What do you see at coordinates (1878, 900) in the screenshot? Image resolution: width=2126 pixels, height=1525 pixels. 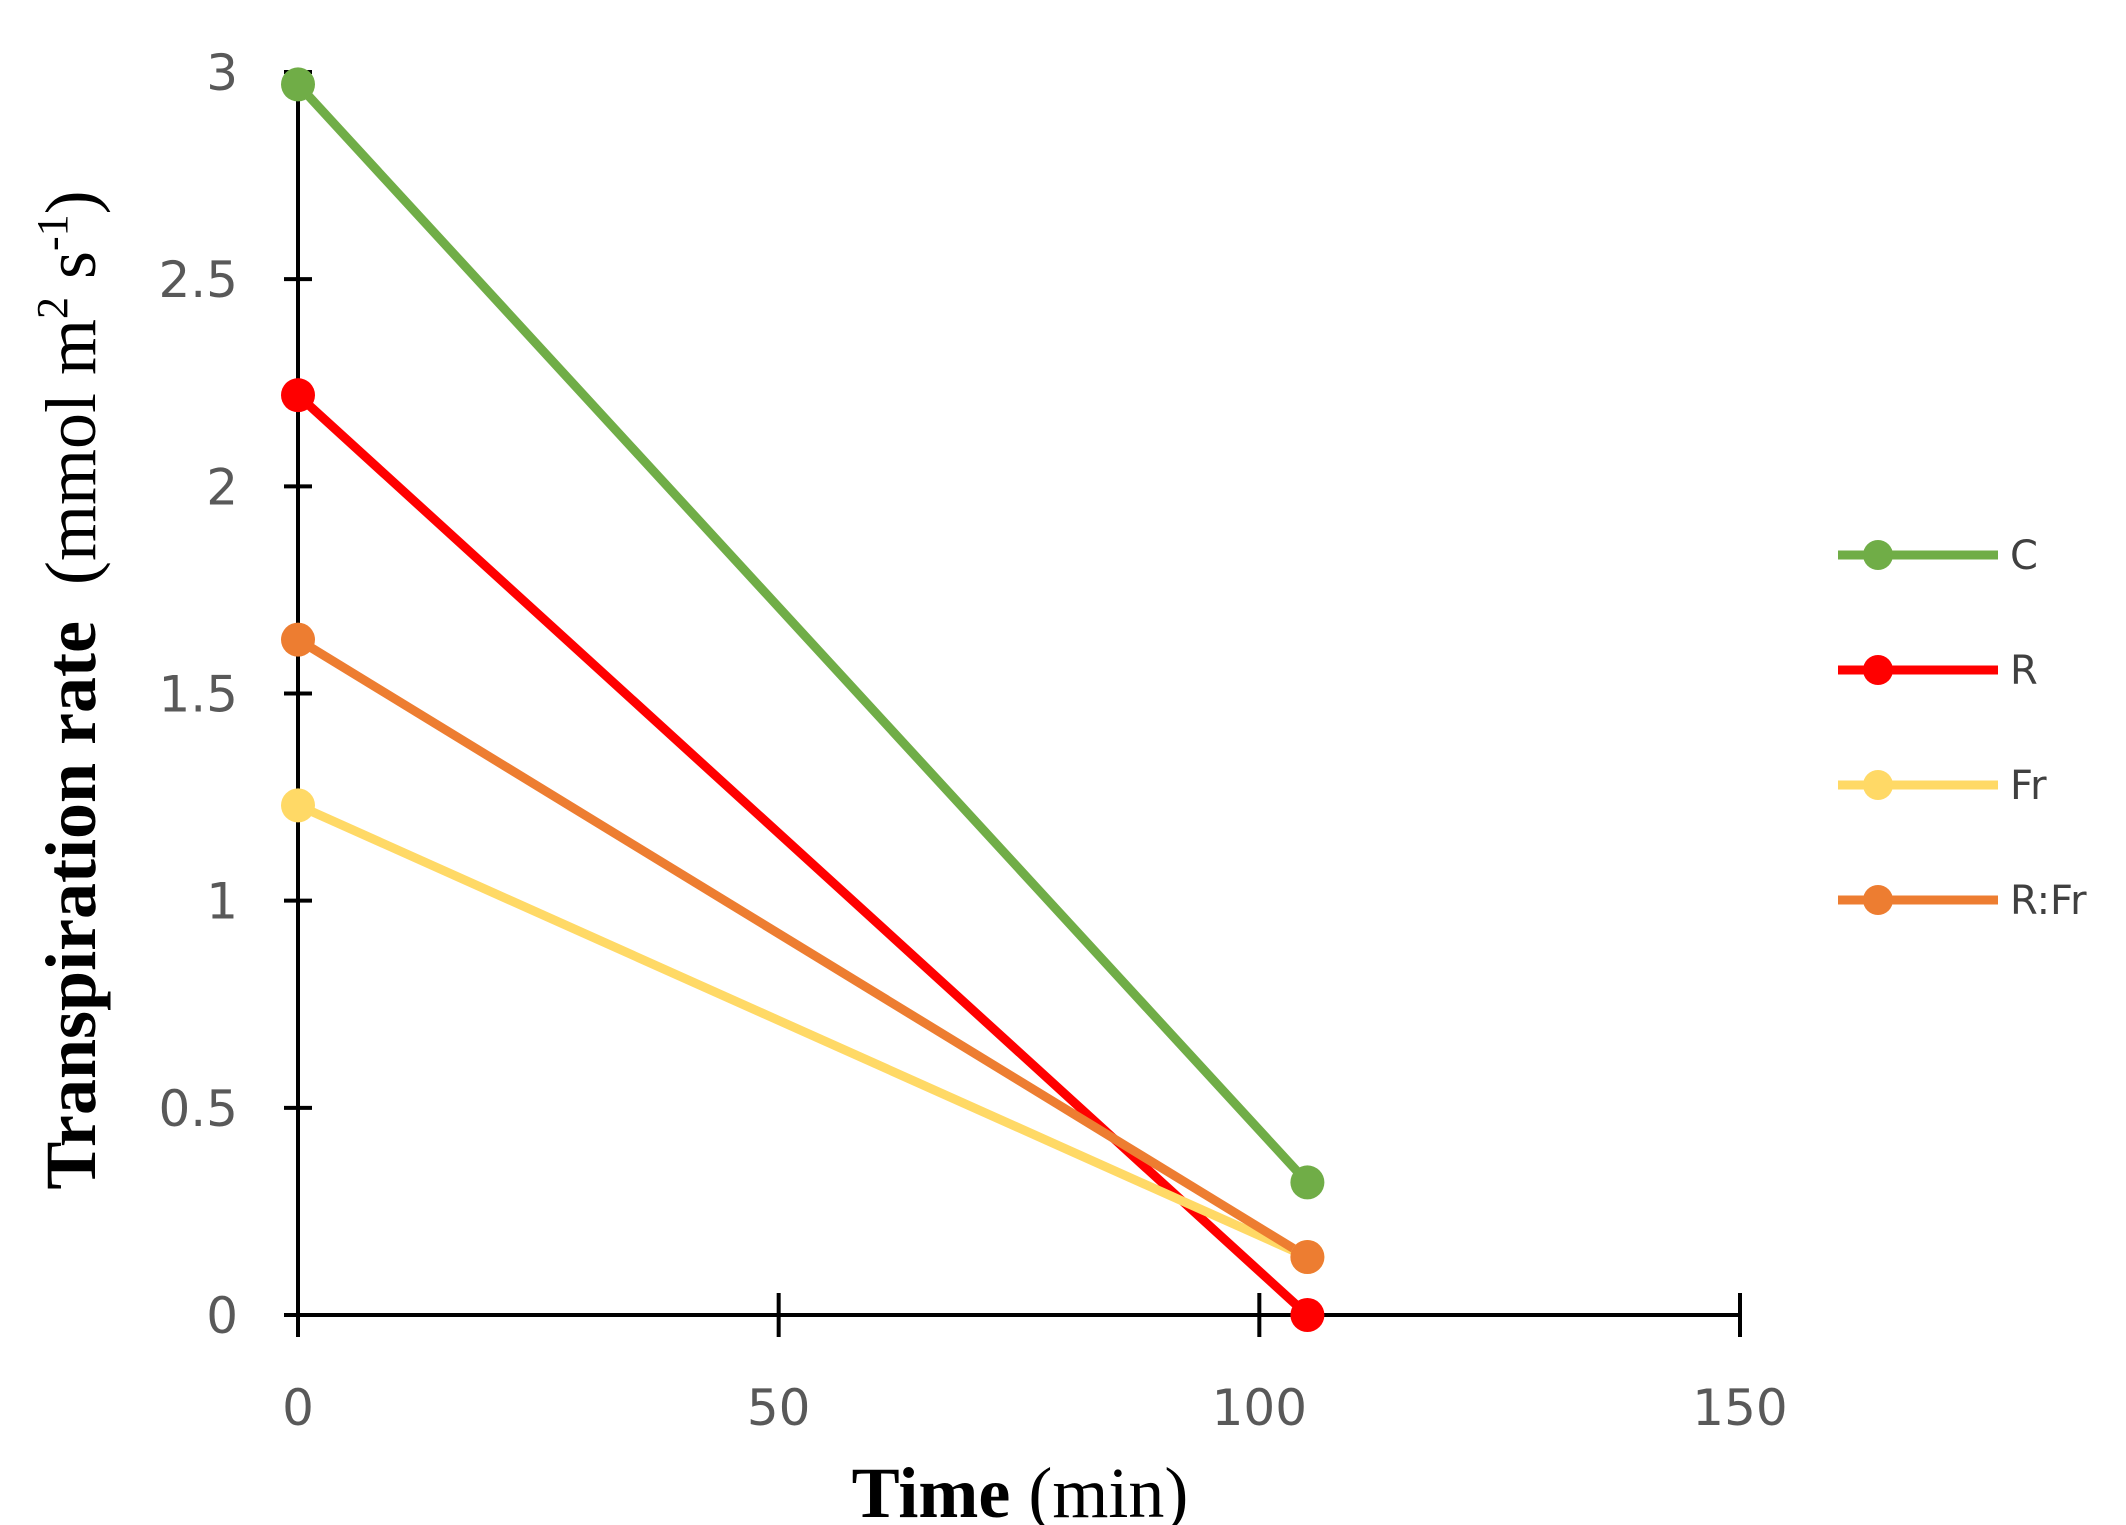 I see `legend-marker-r-fr` at bounding box center [1878, 900].